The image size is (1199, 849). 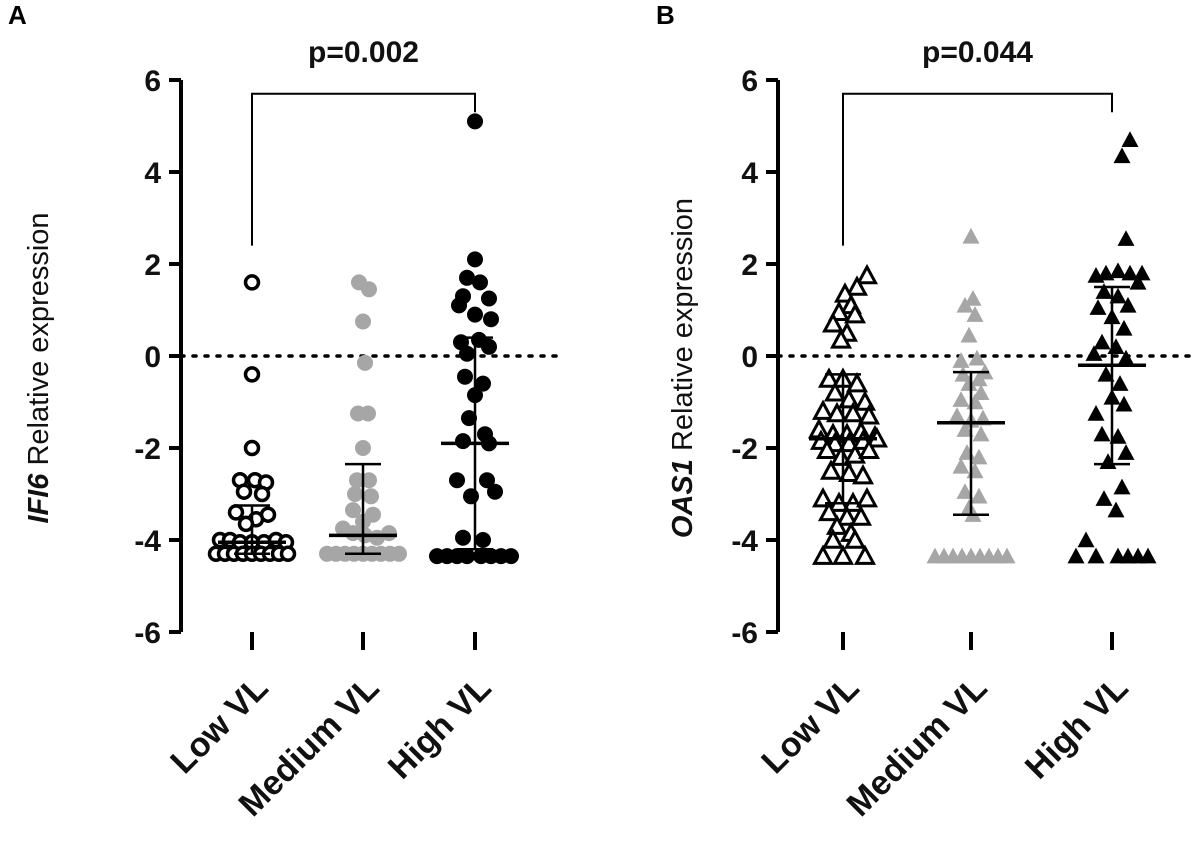 What do you see at coordinates (39, 498) in the screenshot?
I see `y-axis-label-gene: IFI6` at bounding box center [39, 498].